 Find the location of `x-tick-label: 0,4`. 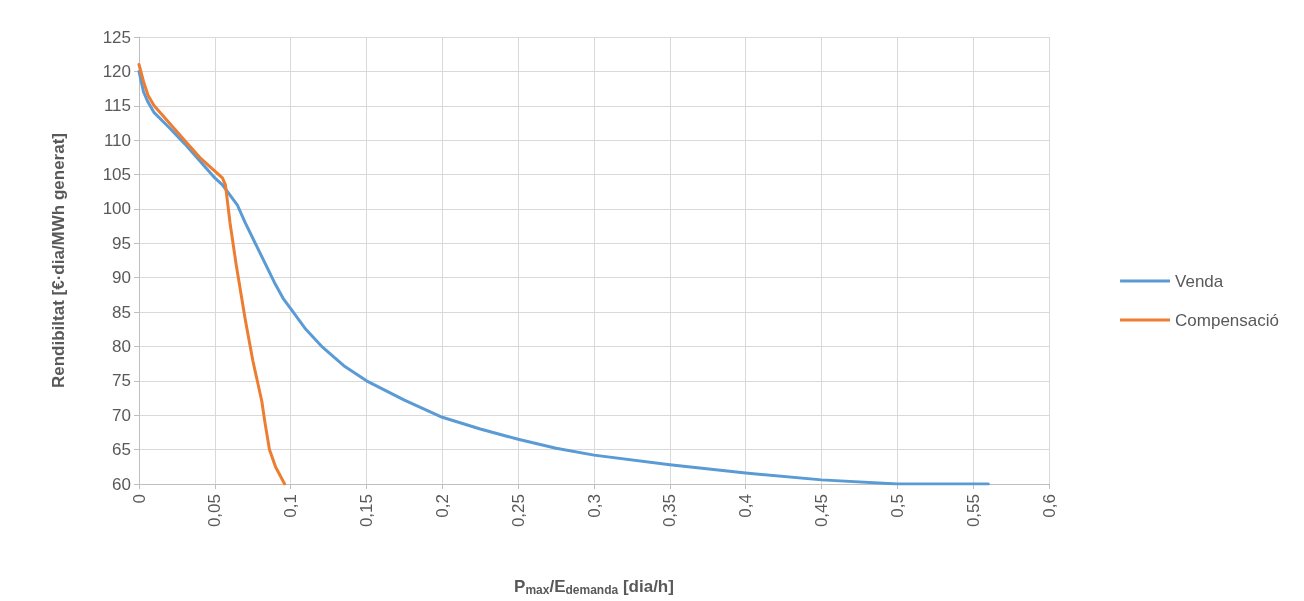

x-tick-label: 0,4 is located at coordinates (746, 506).